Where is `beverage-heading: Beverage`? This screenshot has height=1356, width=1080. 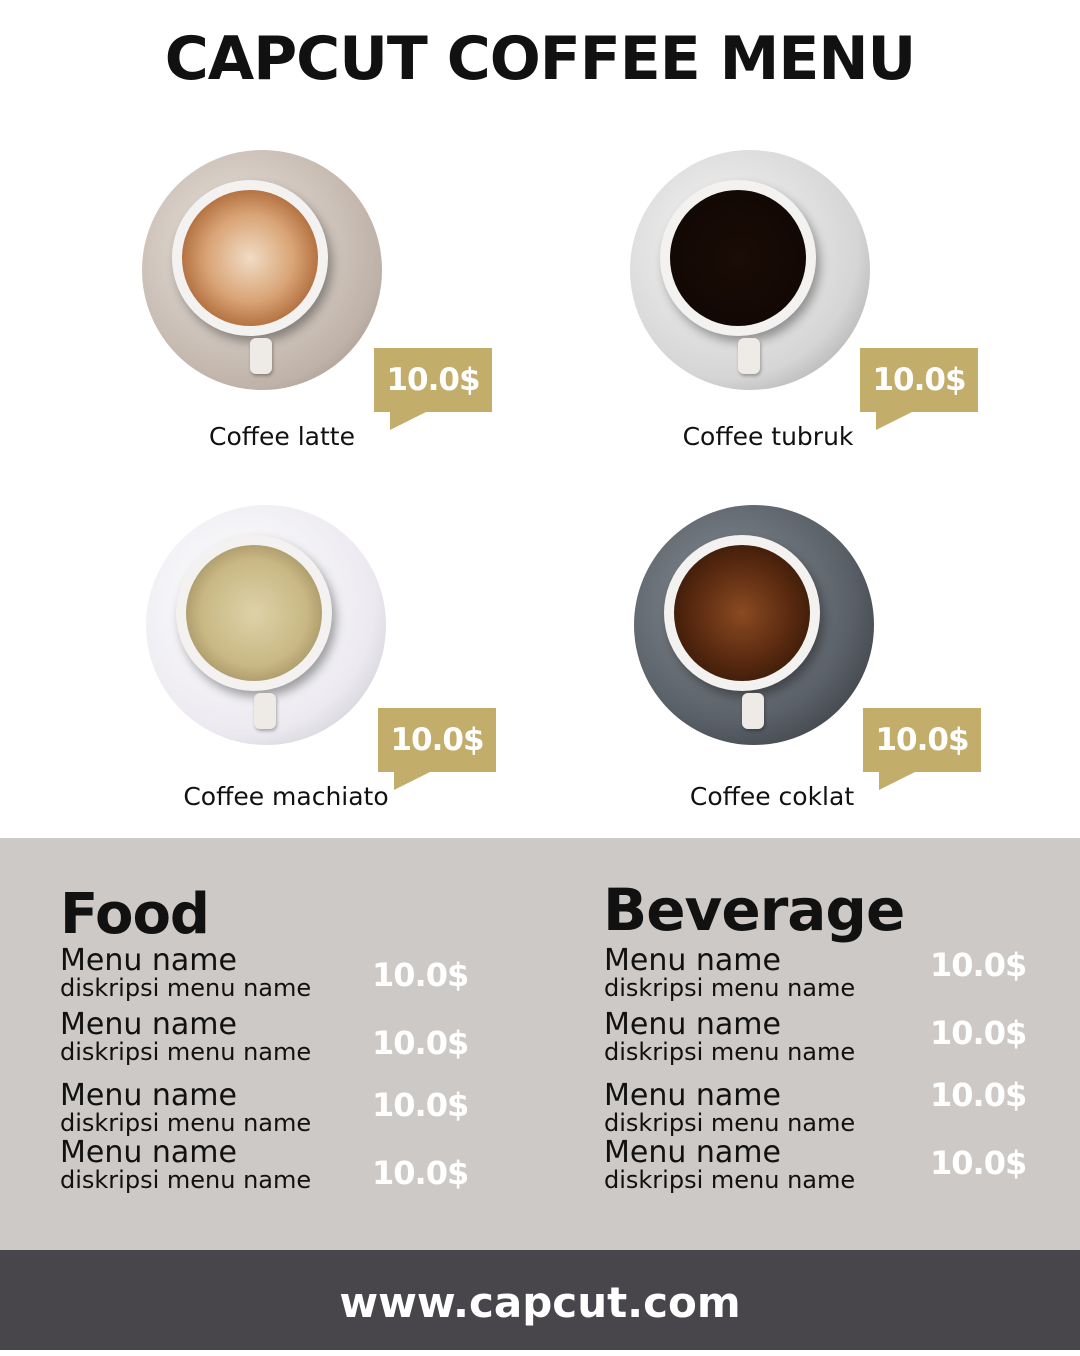
beverage-heading: Beverage is located at coordinates (754, 910).